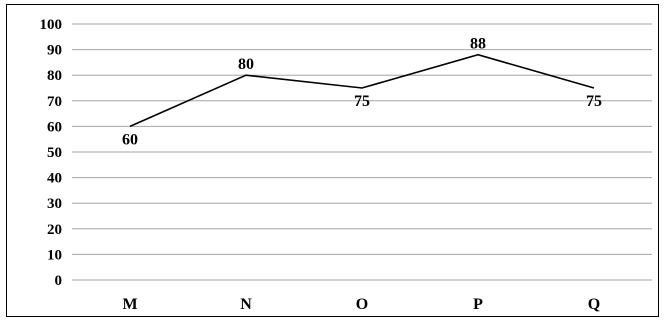 The image size is (669, 324). I want to click on y-tick-label-10: 10, so click(54, 255).